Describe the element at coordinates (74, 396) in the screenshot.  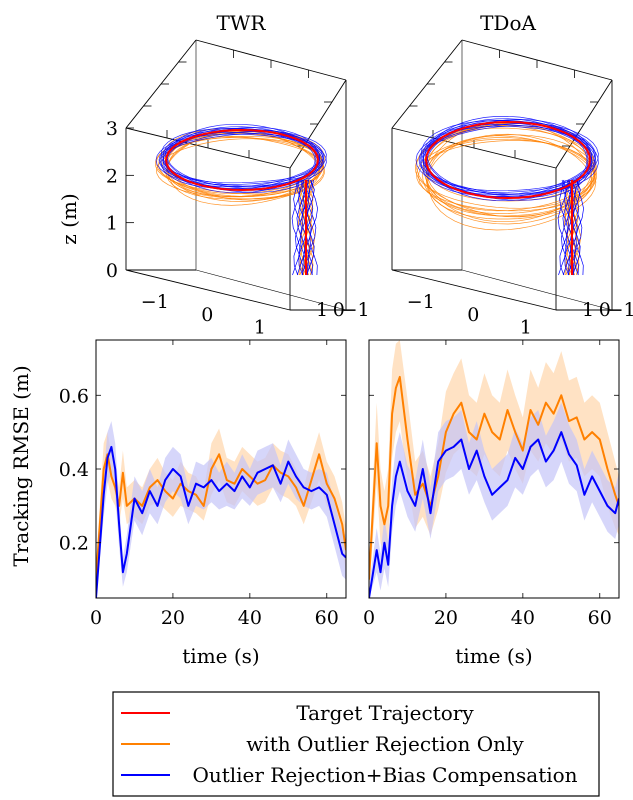
I see `y-tick-label: 0.6` at that location.